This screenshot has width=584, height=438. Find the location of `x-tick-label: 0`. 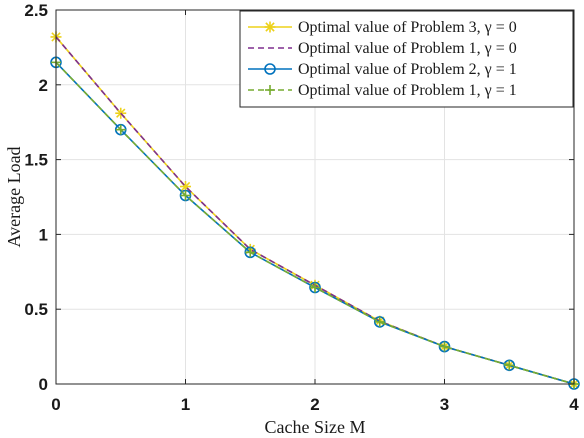

x-tick-label: 0 is located at coordinates (55, 404).